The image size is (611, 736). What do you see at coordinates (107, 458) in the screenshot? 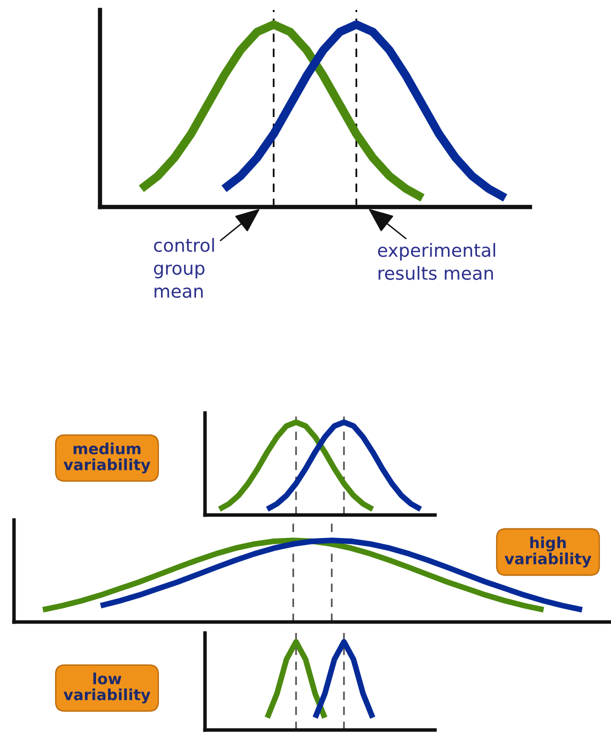
I see `text: medium variability` at bounding box center [107, 458].